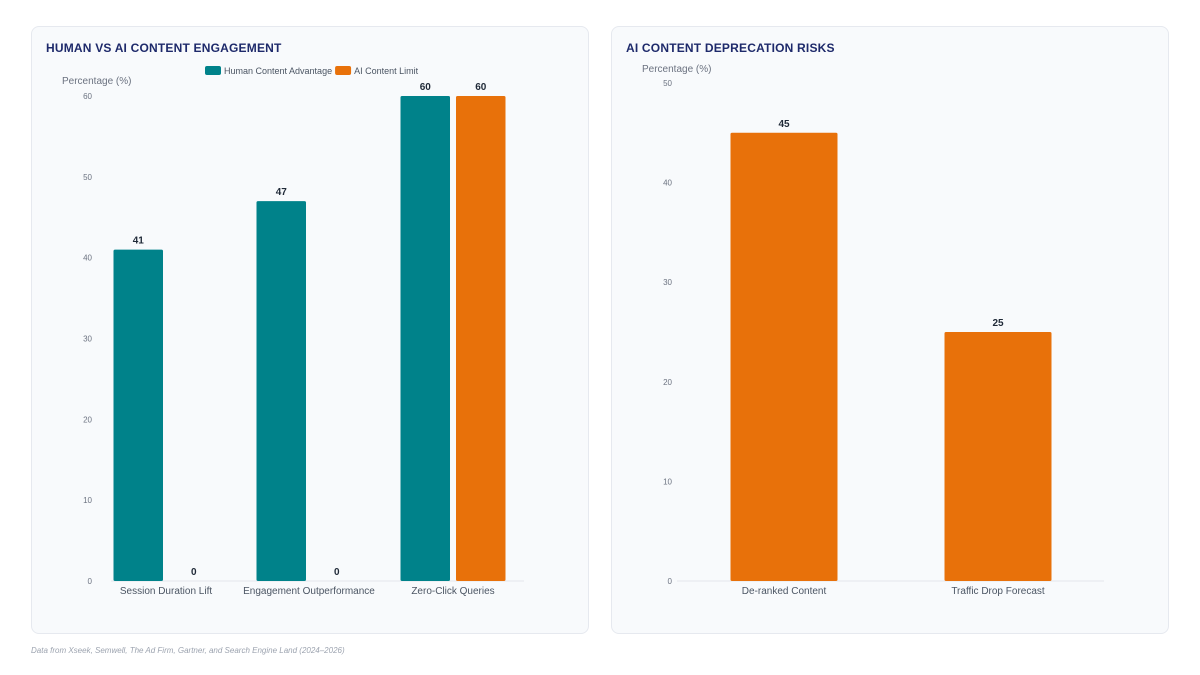  Describe the element at coordinates (166, 591) in the screenshot. I see `x-tick-label: Session Duration Lift` at that location.